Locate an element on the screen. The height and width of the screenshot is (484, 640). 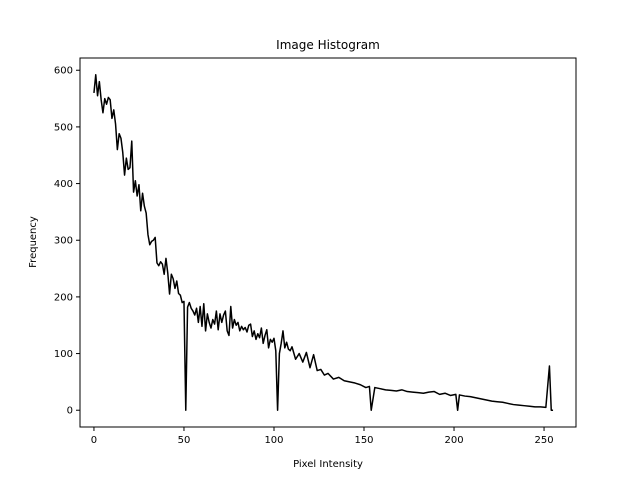
x-tick-label: 50 is located at coordinates (184, 440).